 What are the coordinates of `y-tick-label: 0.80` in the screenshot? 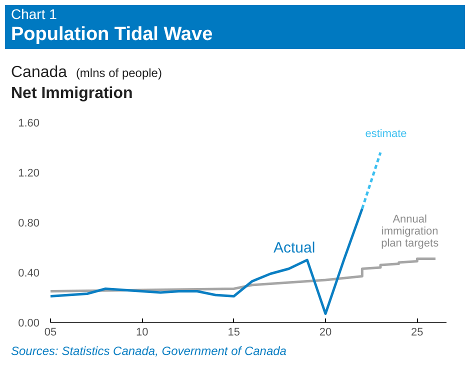 It's located at (29, 224).